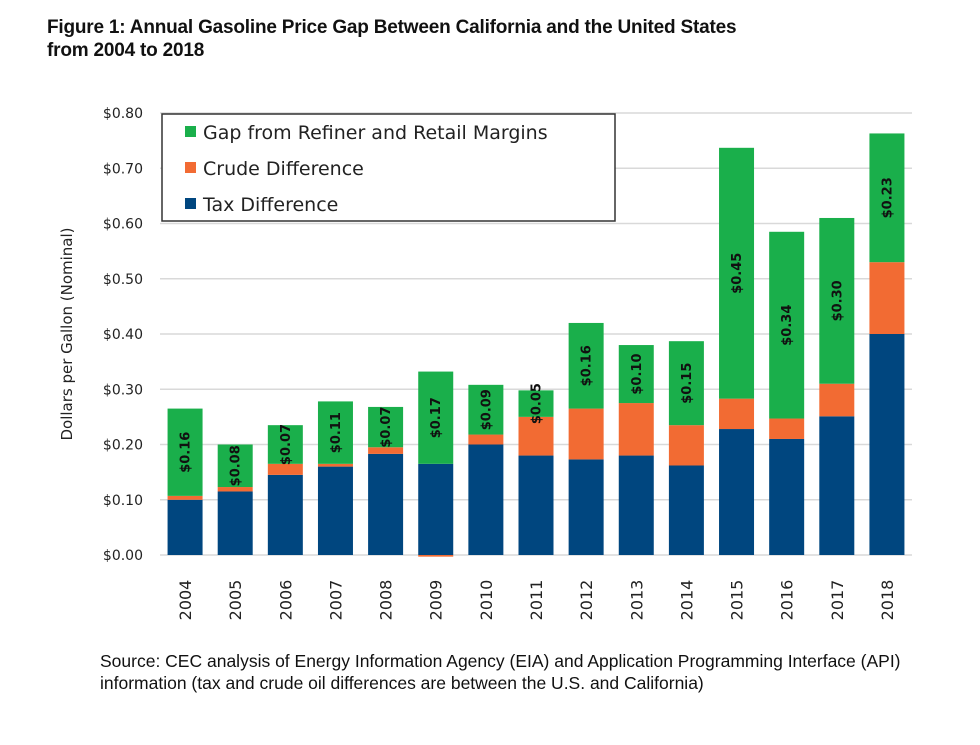 The width and height of the screenshot is (980, 745). I want to click on bar-tax-difference-2016, so click(787, 496).